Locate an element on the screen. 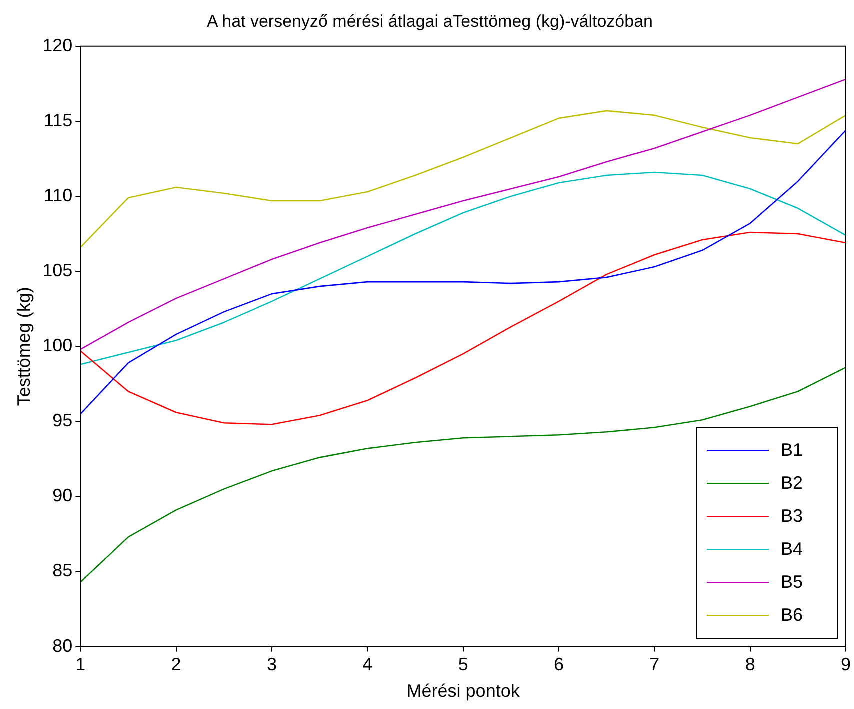 Image resolution: width=854 pixels, height=709 pixels. y-tick-label: 90 is located at coordinates (62, 496).